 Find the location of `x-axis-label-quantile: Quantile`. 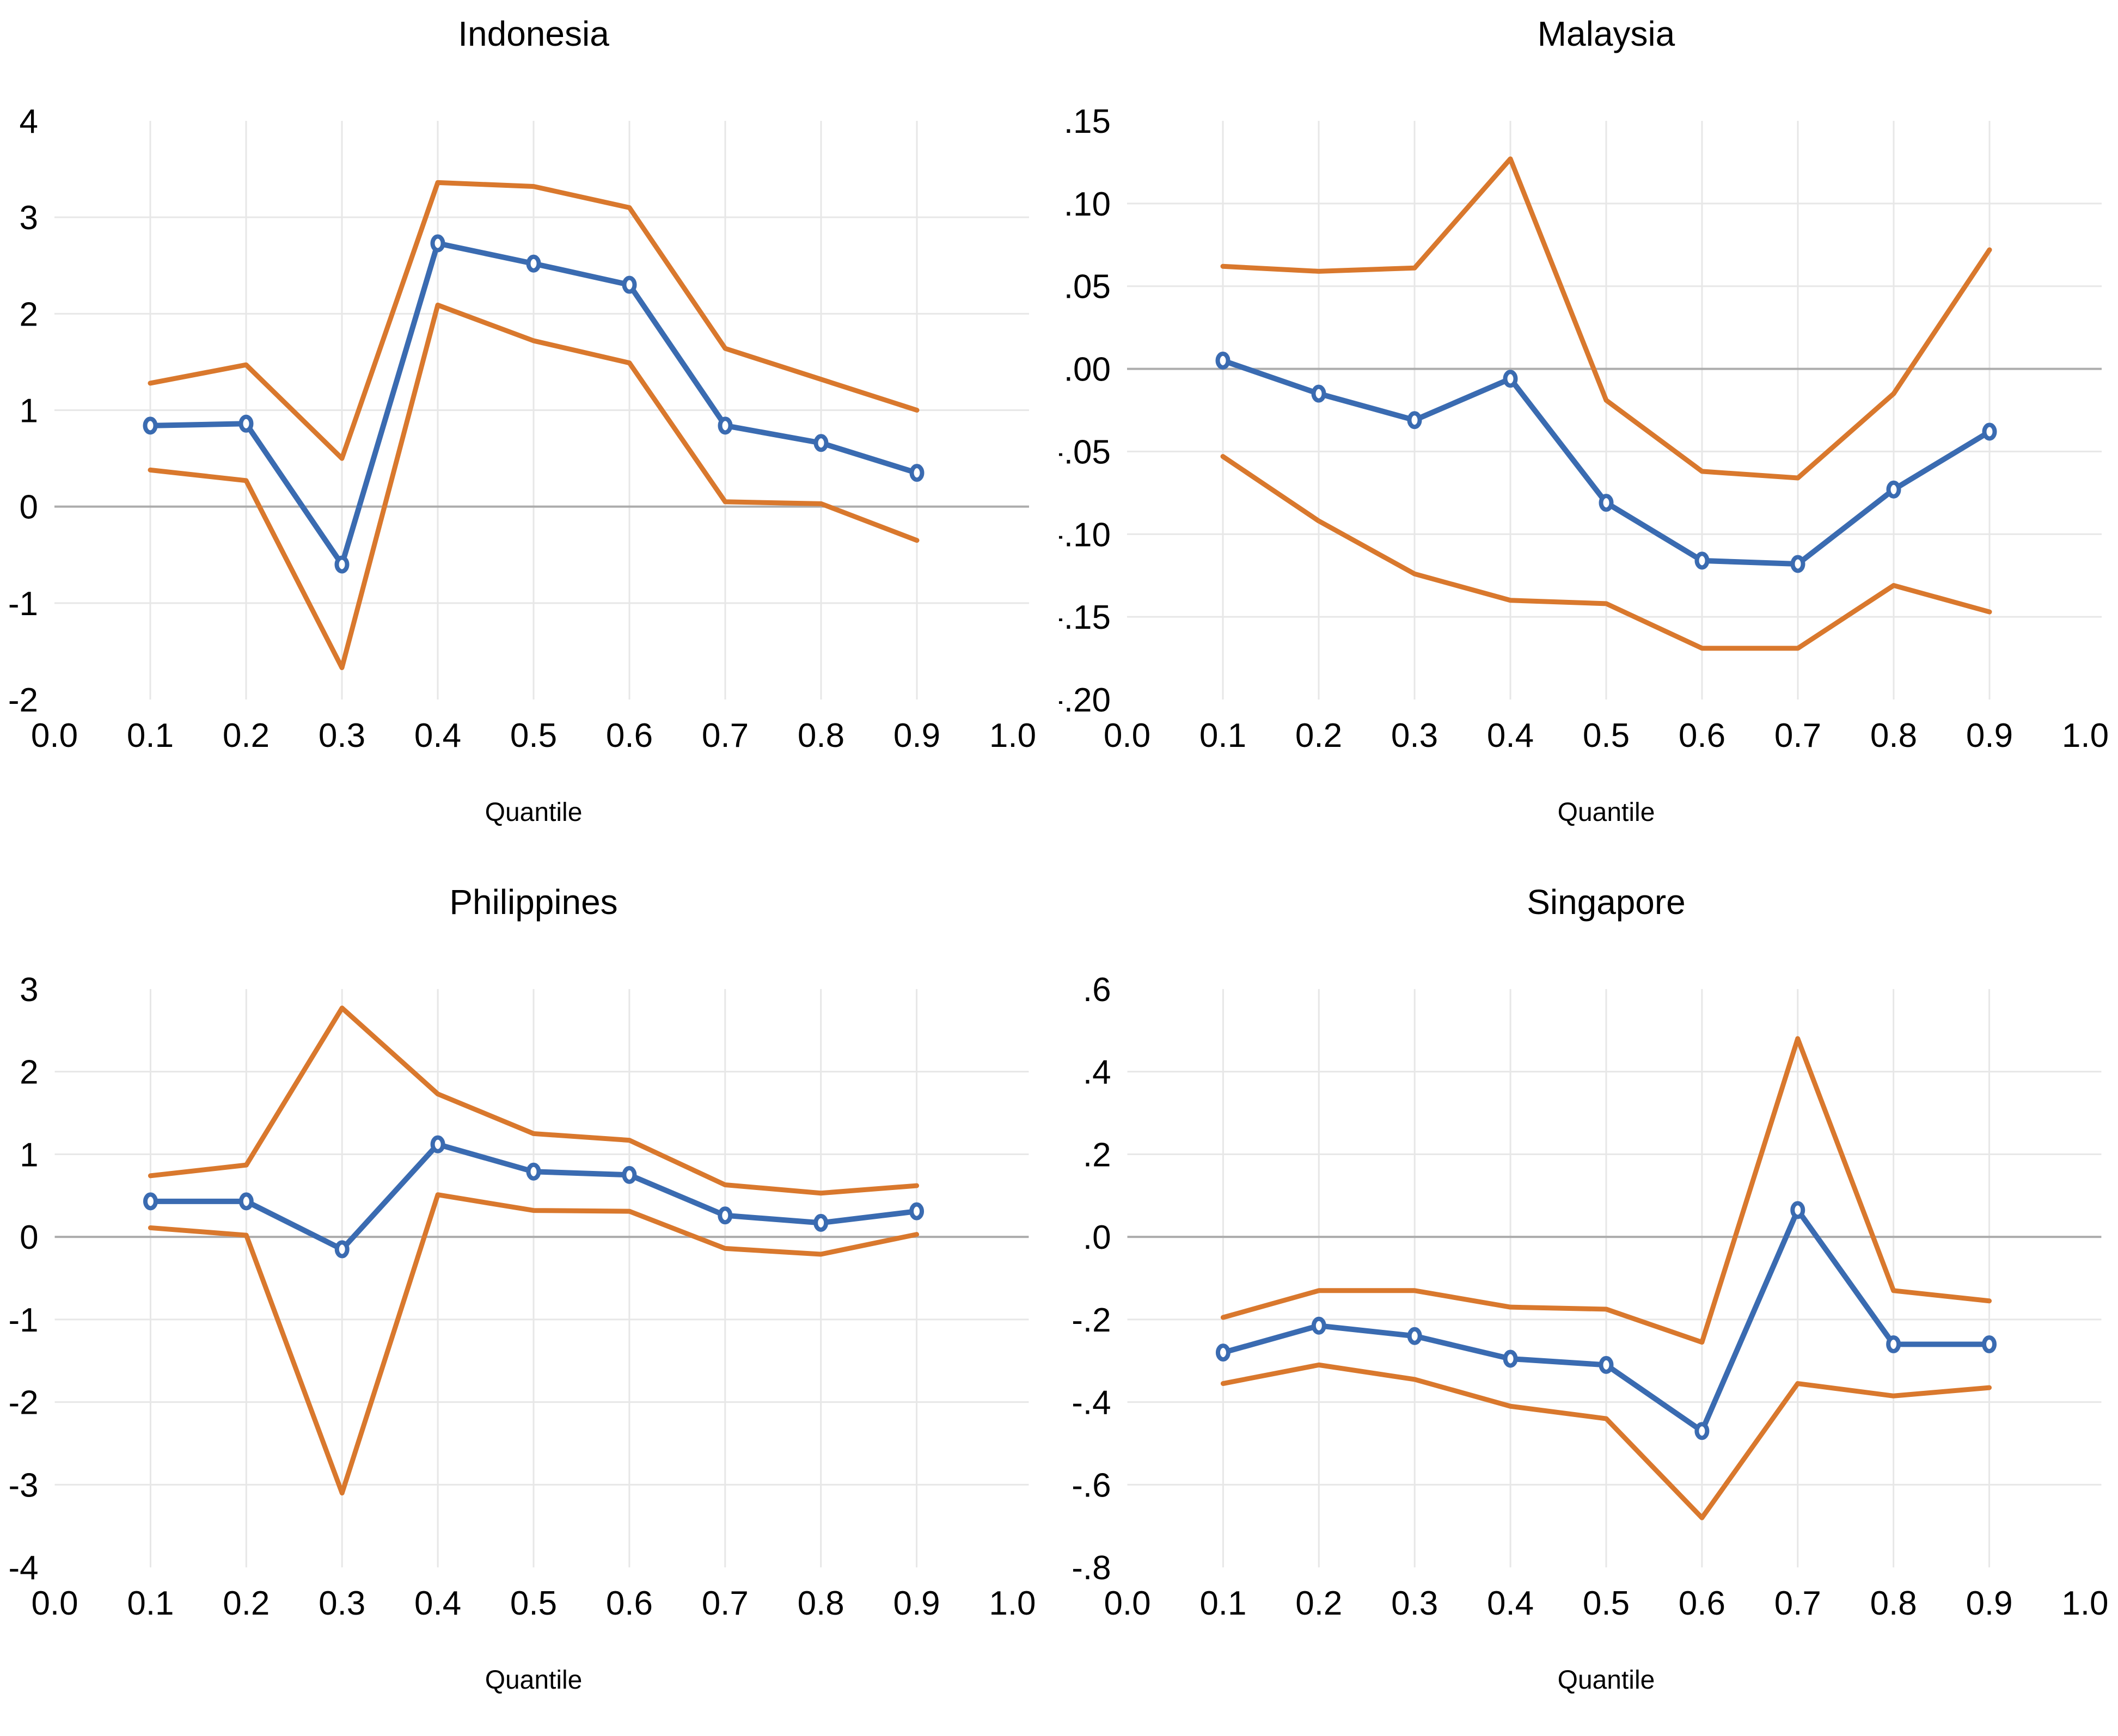

x-axis-label-quantile: Quantile is located at coordinates (1606, 1680).